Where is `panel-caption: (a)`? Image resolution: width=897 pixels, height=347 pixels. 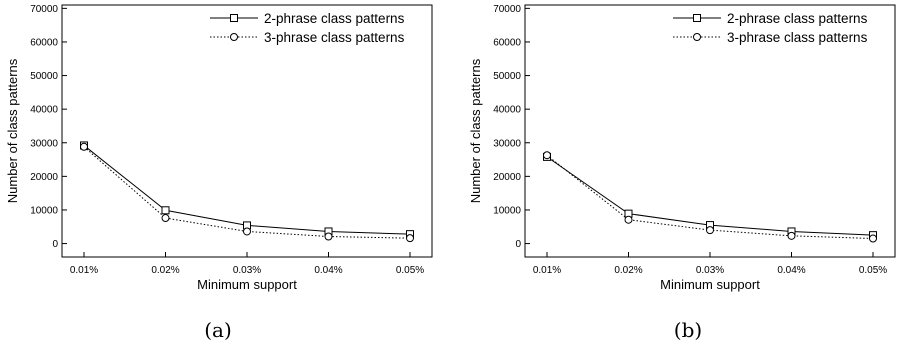 panel-caption: (a) is located at coordinates (218, 330).